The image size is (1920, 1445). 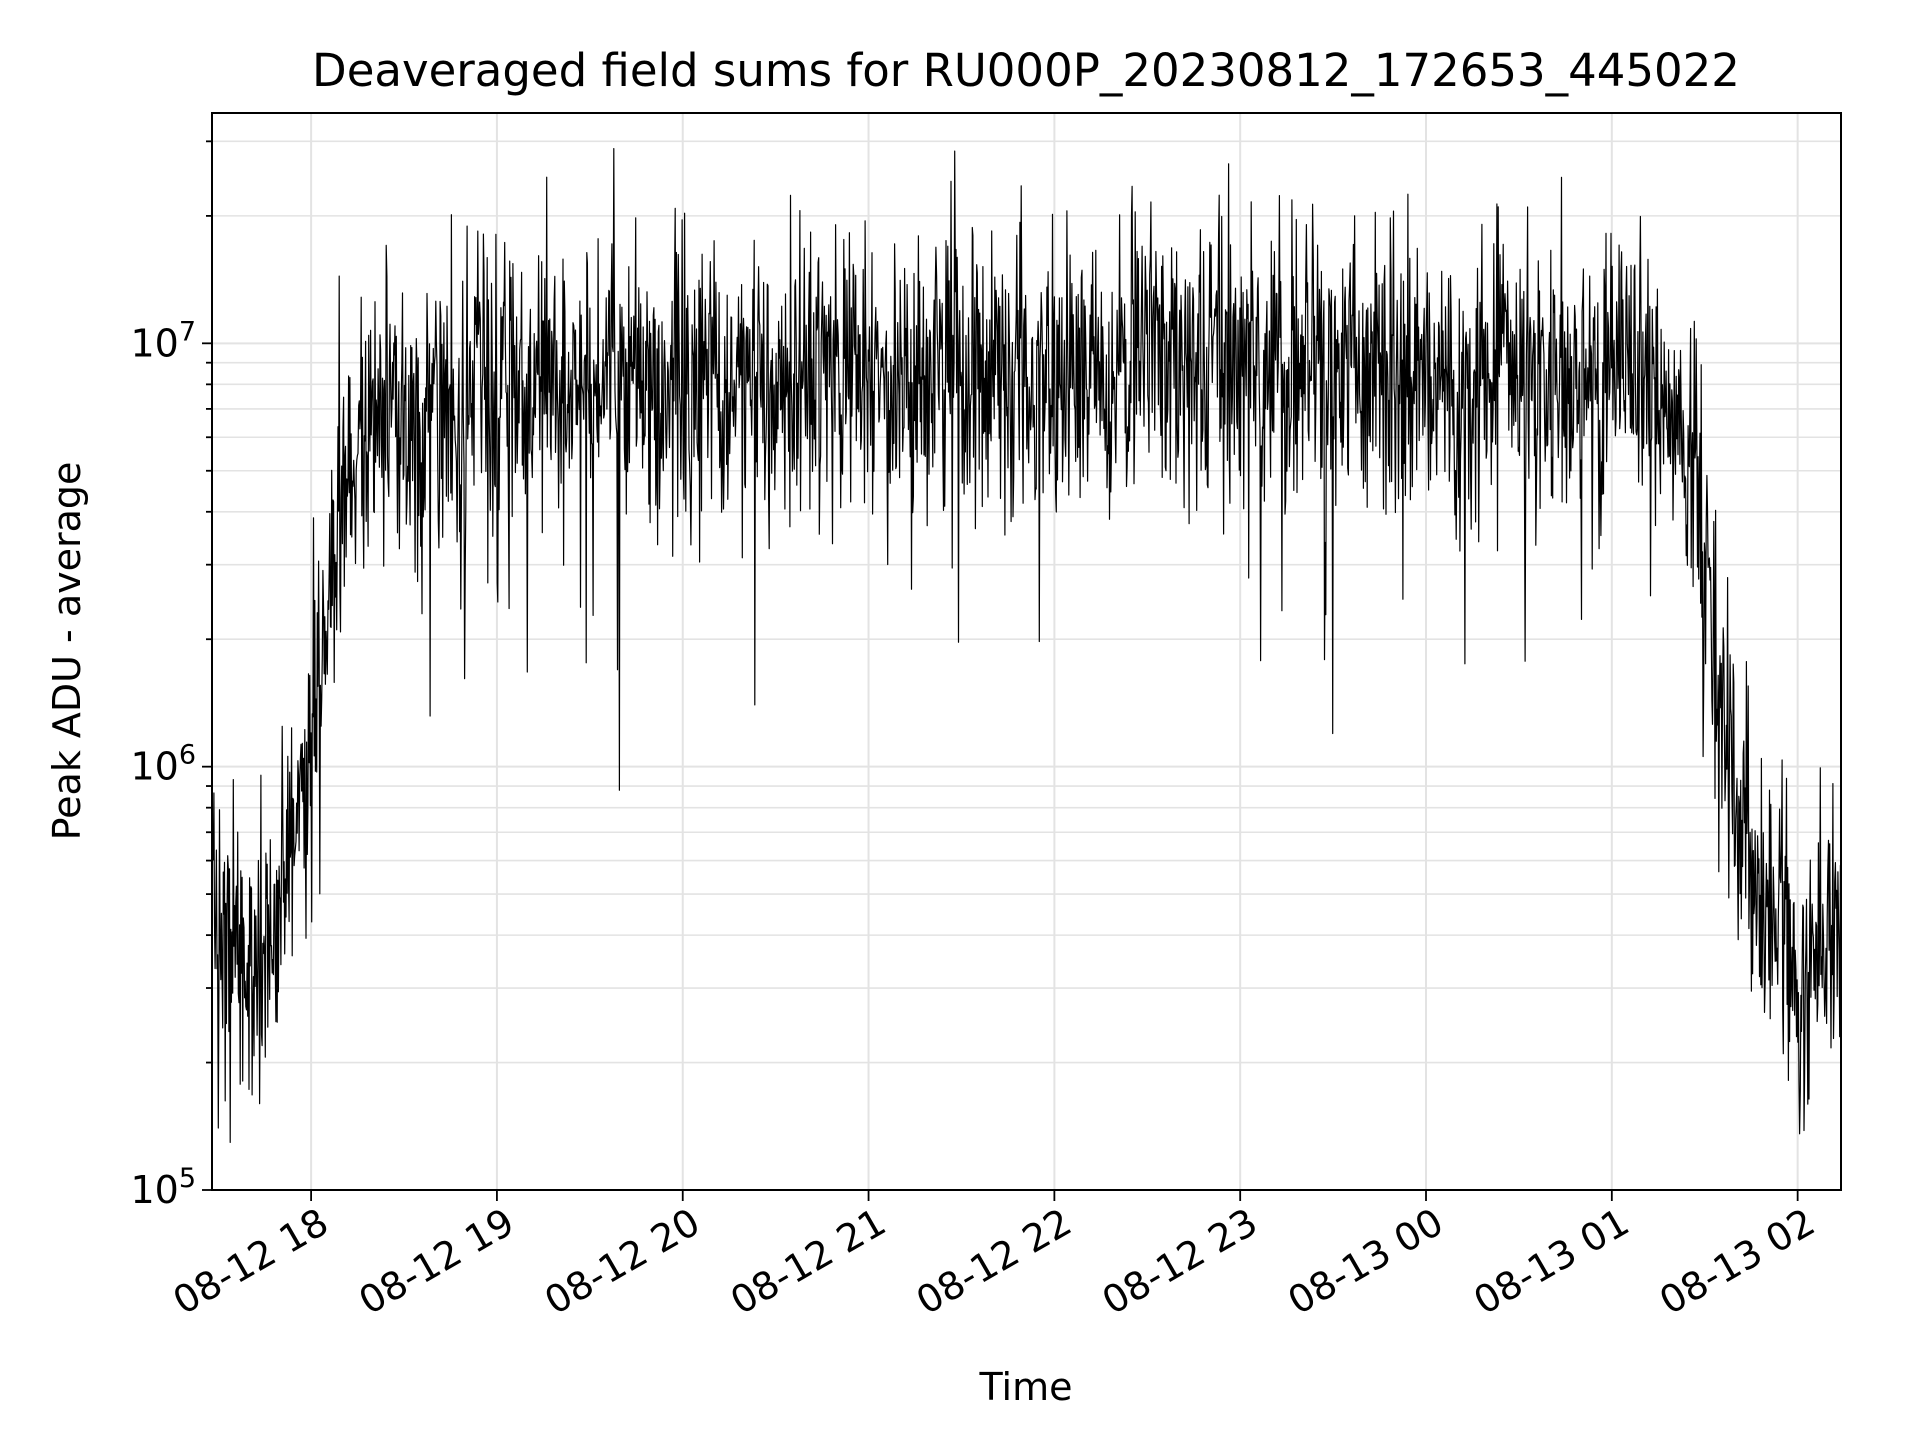 What do you see at coordinates (1026, 1387) in the screenshot?
I see `x-axis-label: Time` at bounding box center [1026, 1387].